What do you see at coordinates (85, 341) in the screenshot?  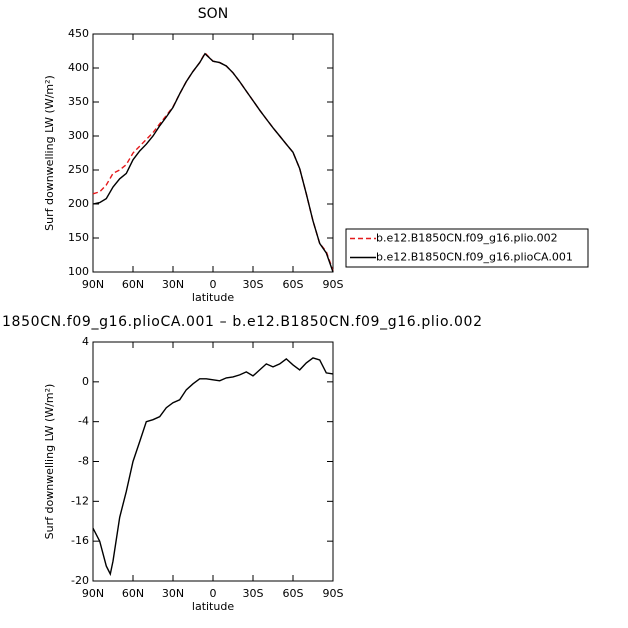 I see `y-tick-label: 4` at bounding box center [85, 341].